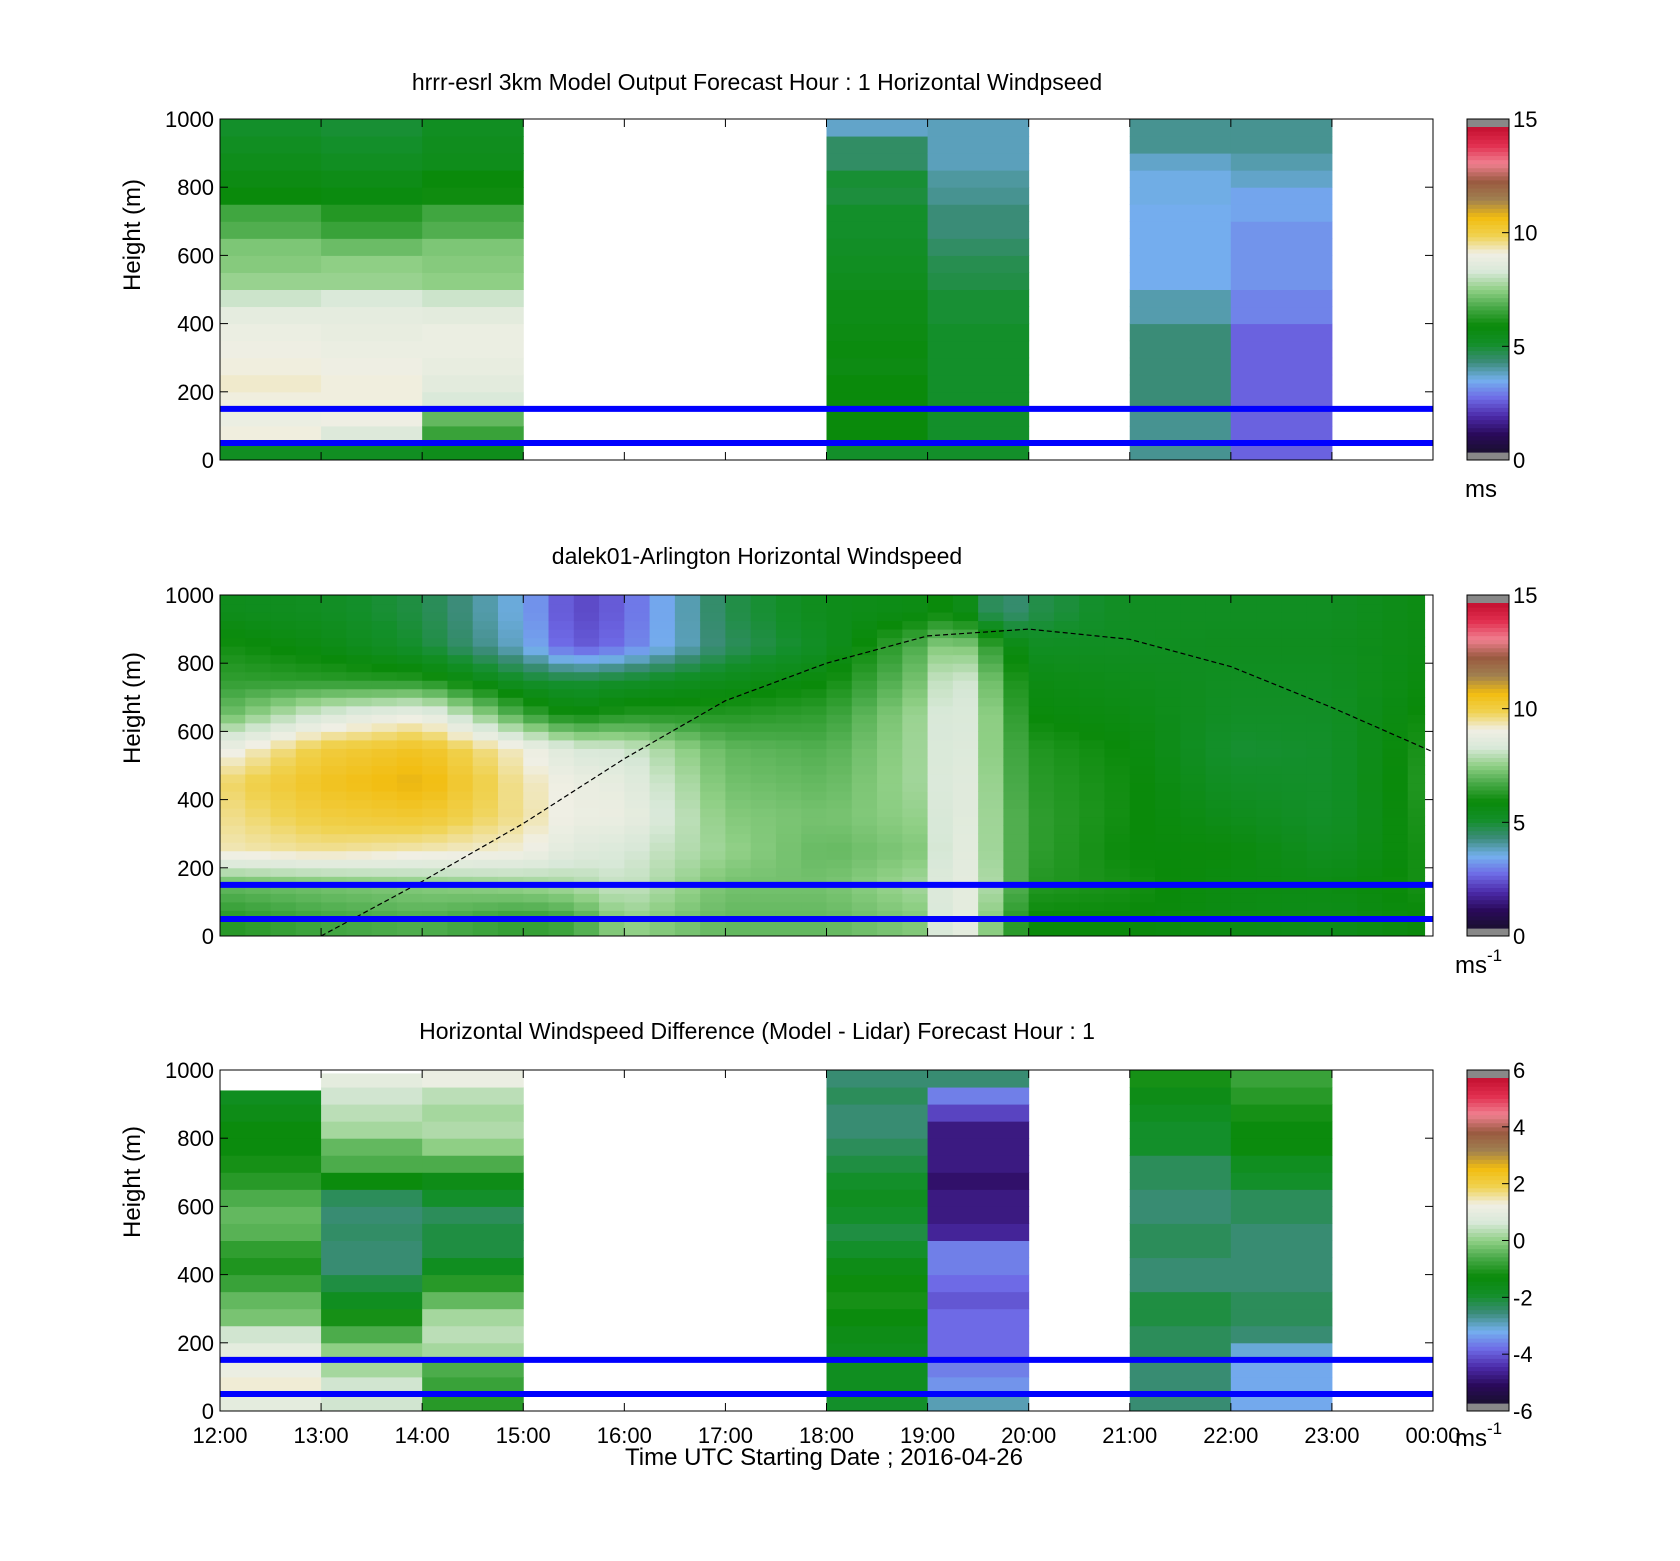 This screenshot has height=1561, width=1680. Describe the element at coordinates (1525, 233) in the screenshot. I see `colorbar-tick-label: 10` at that location.